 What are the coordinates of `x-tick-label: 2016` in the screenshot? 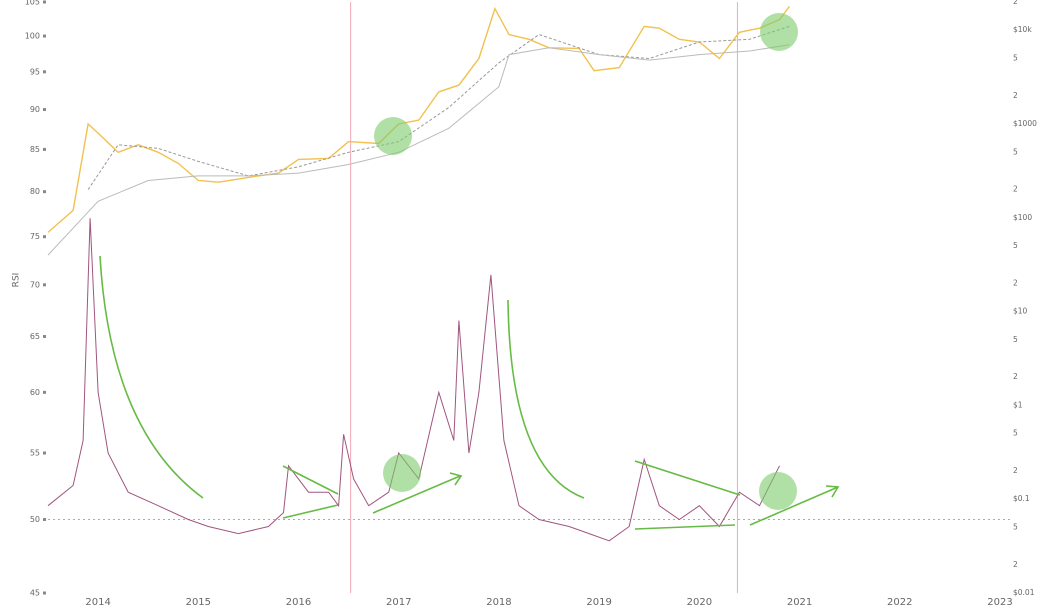 It's located at (298, 602).